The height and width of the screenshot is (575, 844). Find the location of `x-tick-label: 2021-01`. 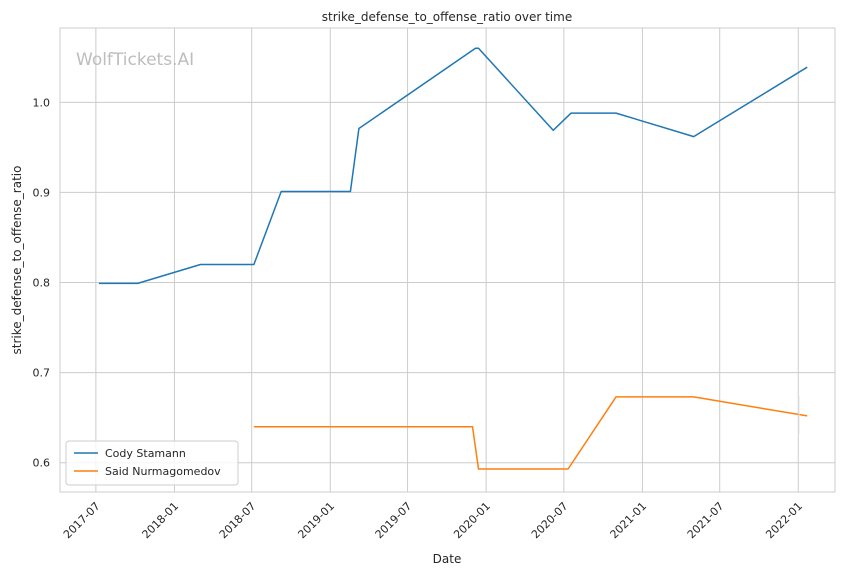

x-tick-label: 2021-01 is located at coordinates (629, 521).